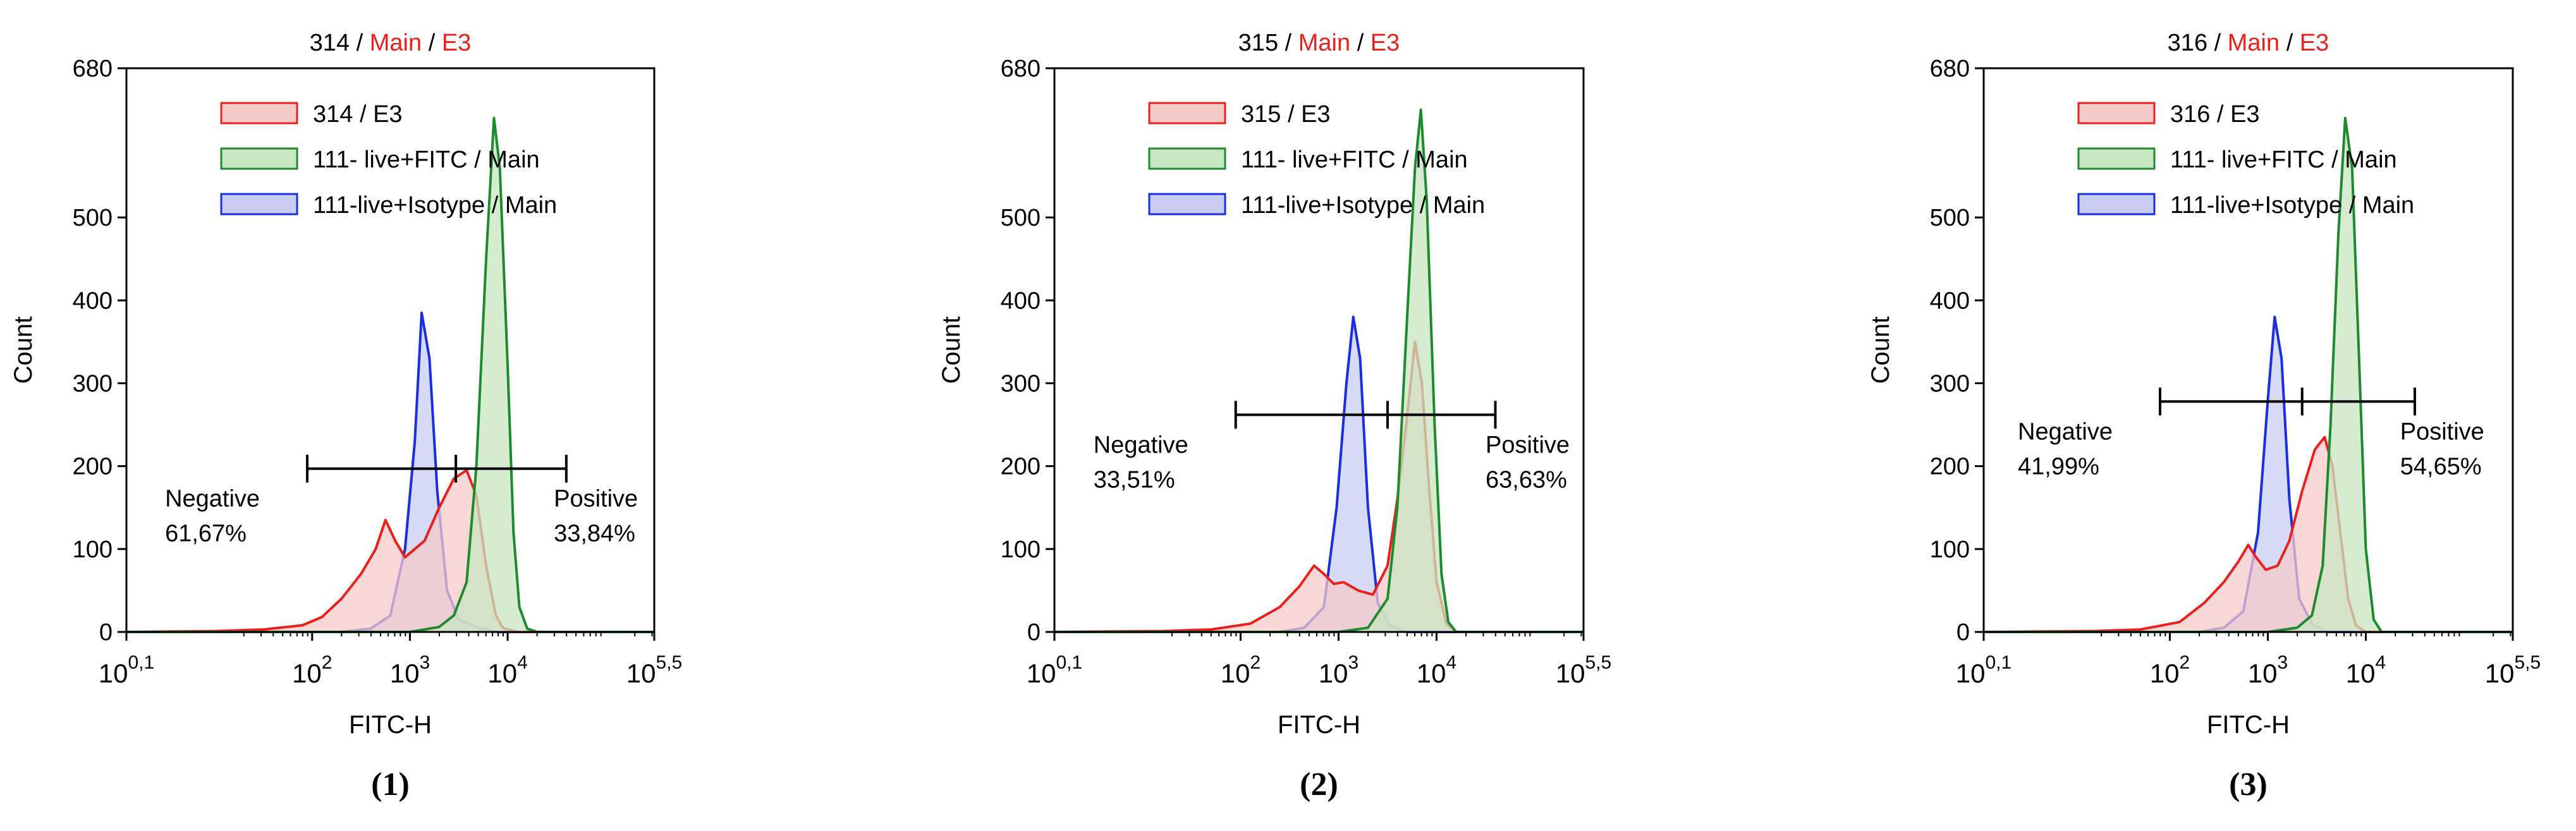 The height and width of the screenshot is (831, 2576). Describe the element at coordinates (1526, 479) in the screenshot. I see `positive-percent: 63,63%` at that location.